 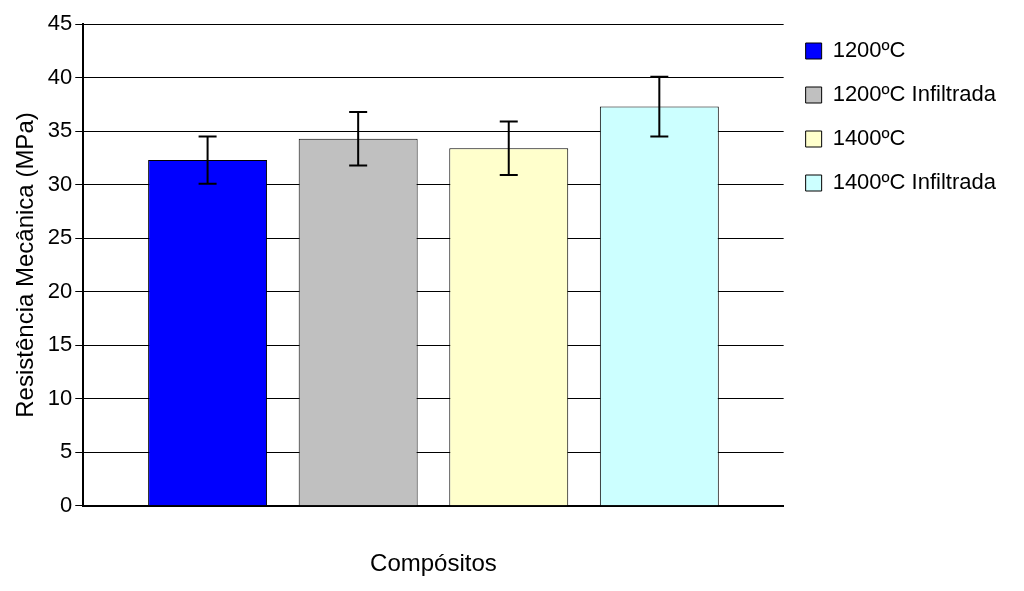 What do you see at coordinates (60, 344) in the screenshot?
I see `y-tick-label: 15` at bounding box center [60, 344].